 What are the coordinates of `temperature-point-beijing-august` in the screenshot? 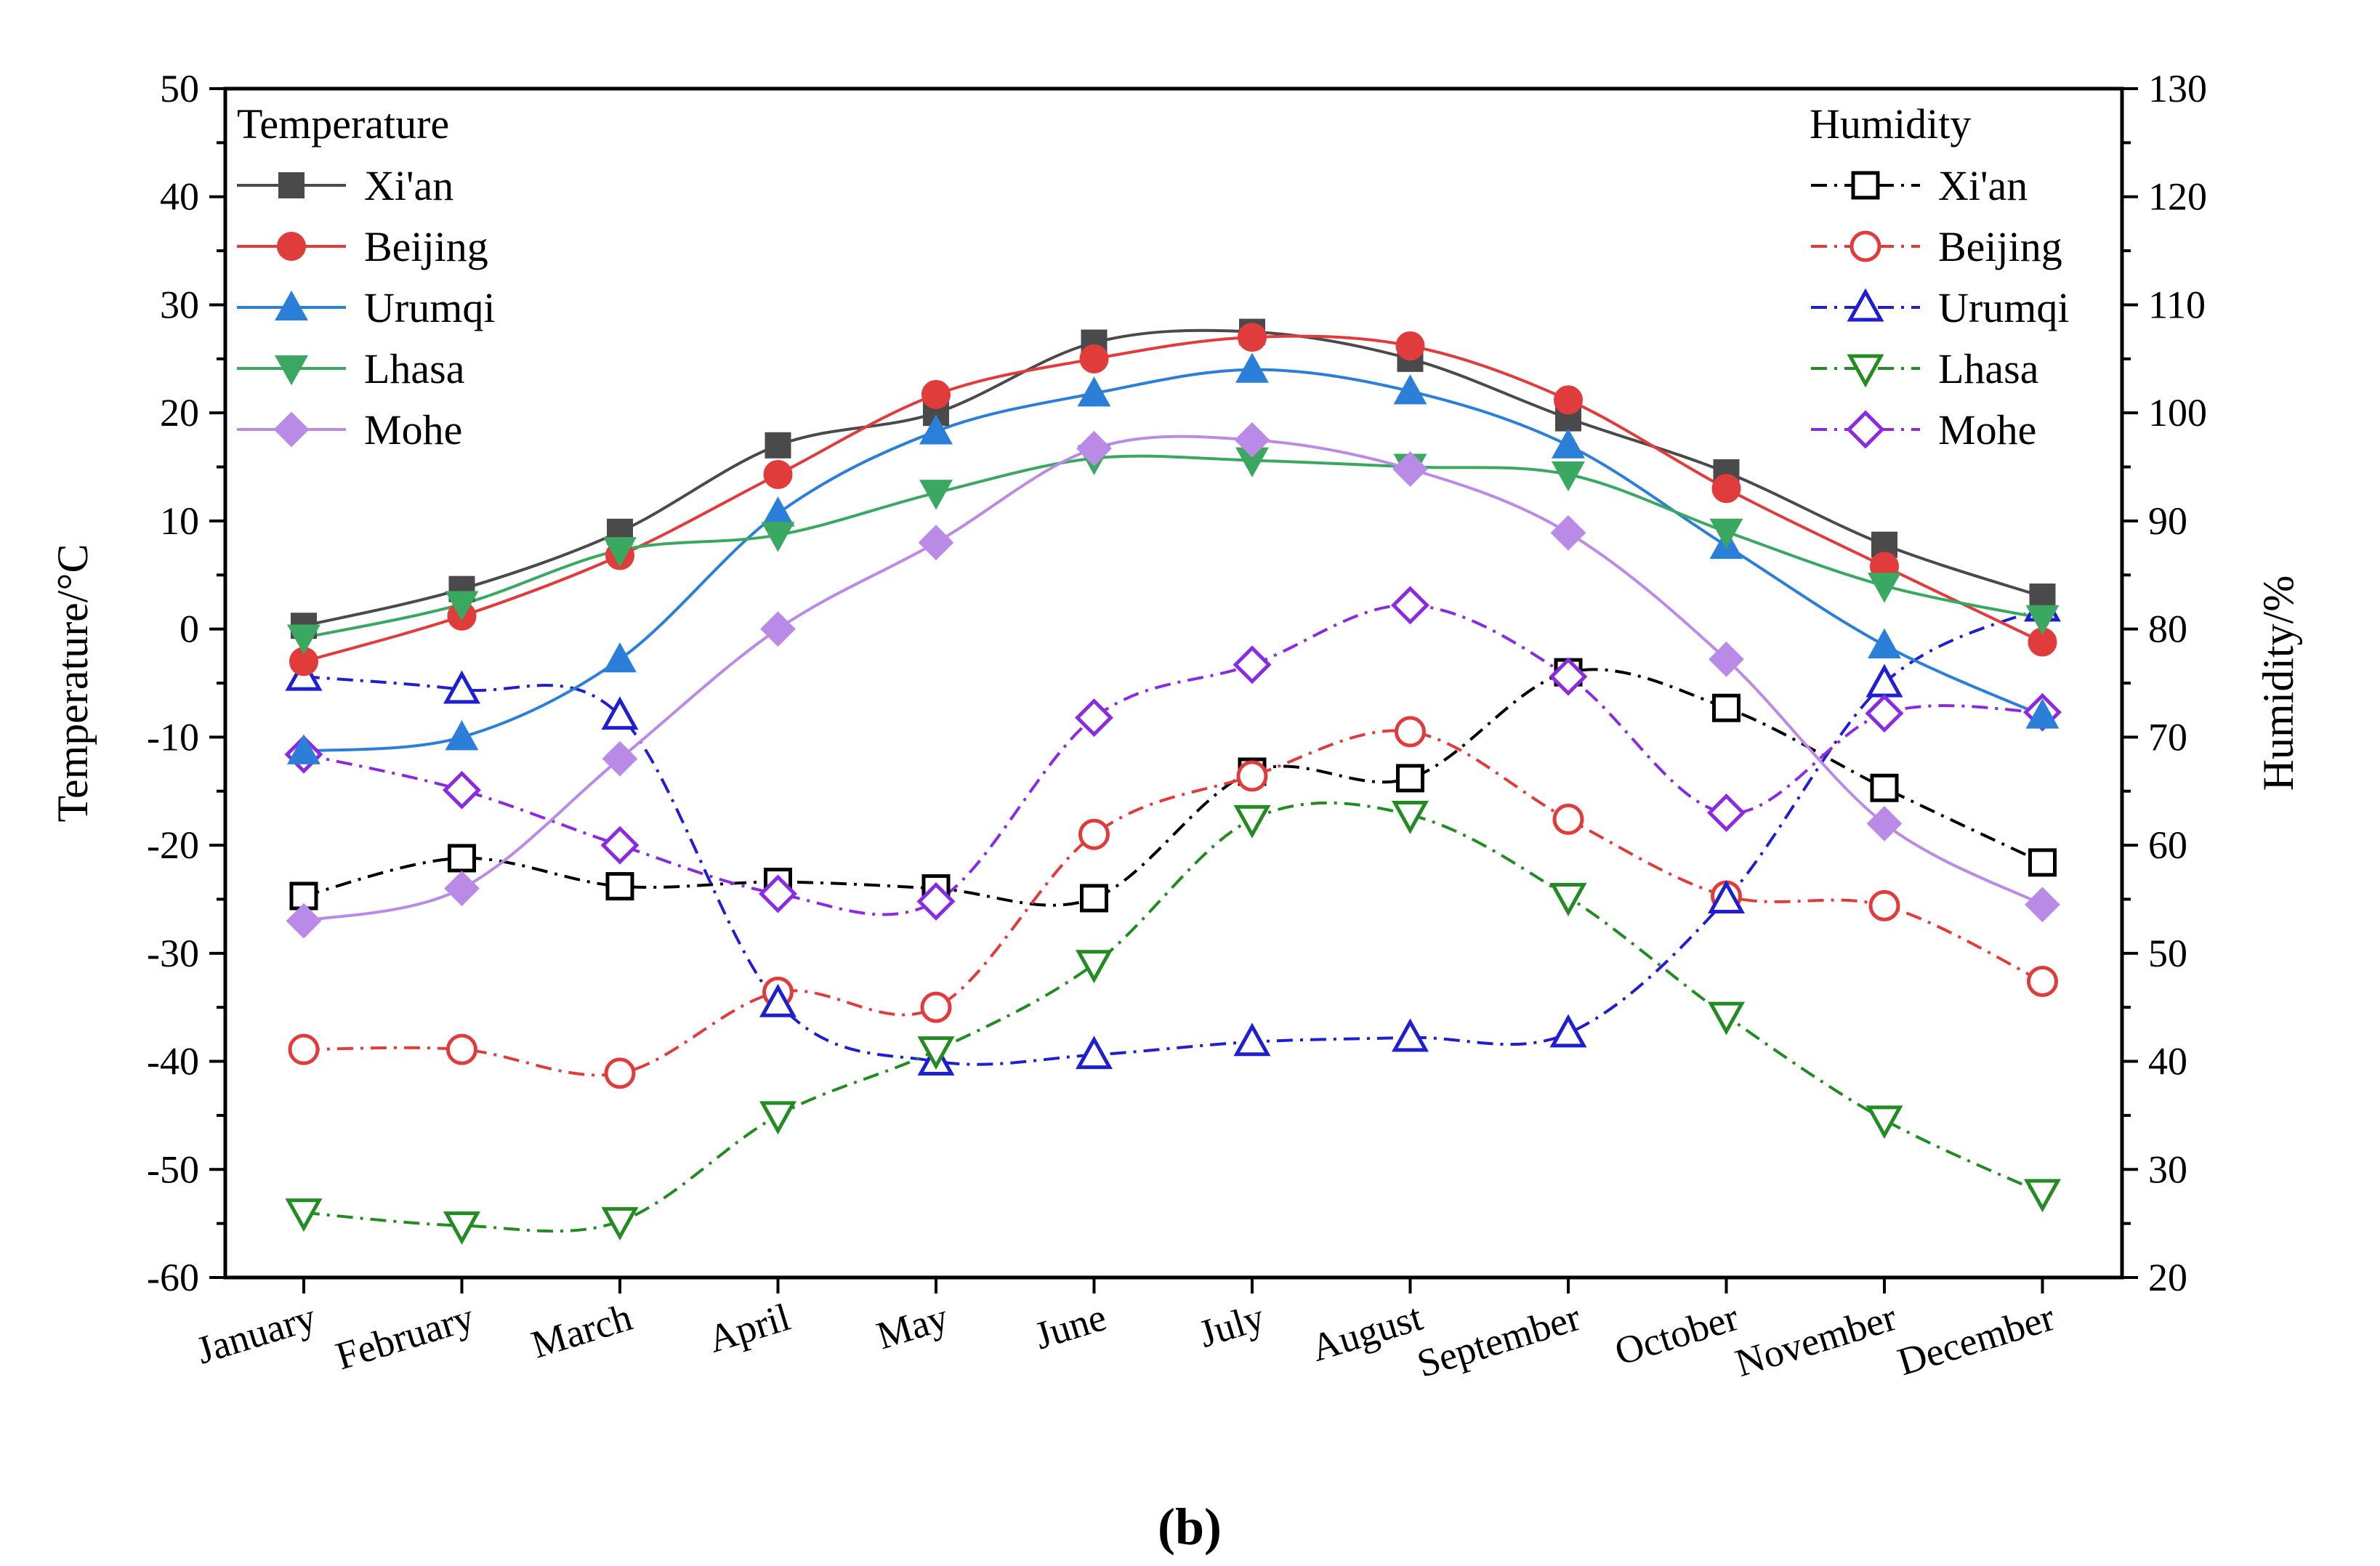 It's located at (1410, 345).